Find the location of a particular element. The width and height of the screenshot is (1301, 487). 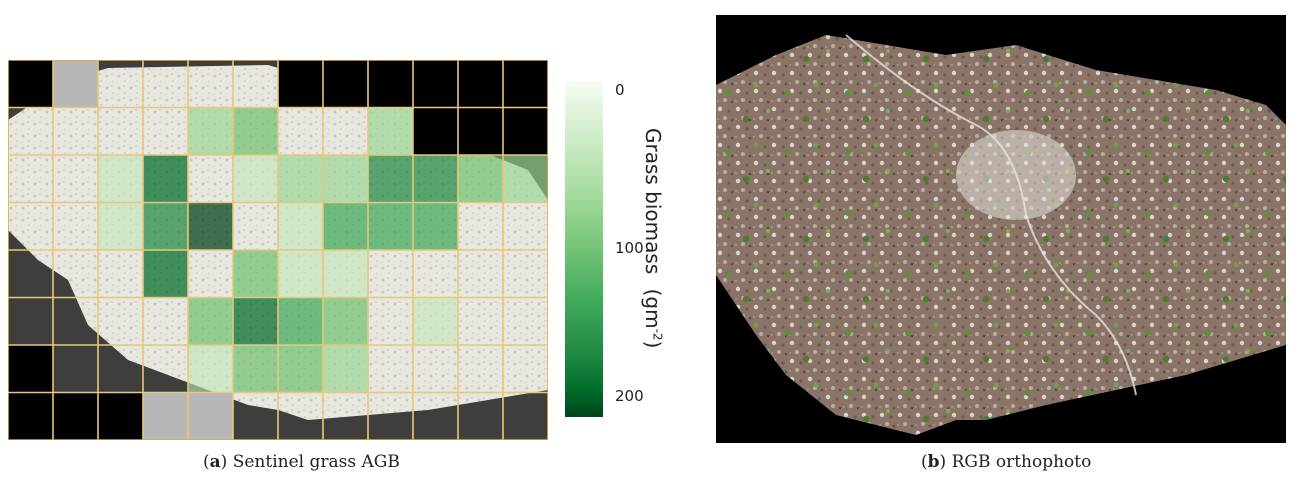

caption-b: (b) RGB orthophoto is located at coordinates (1006, 462).